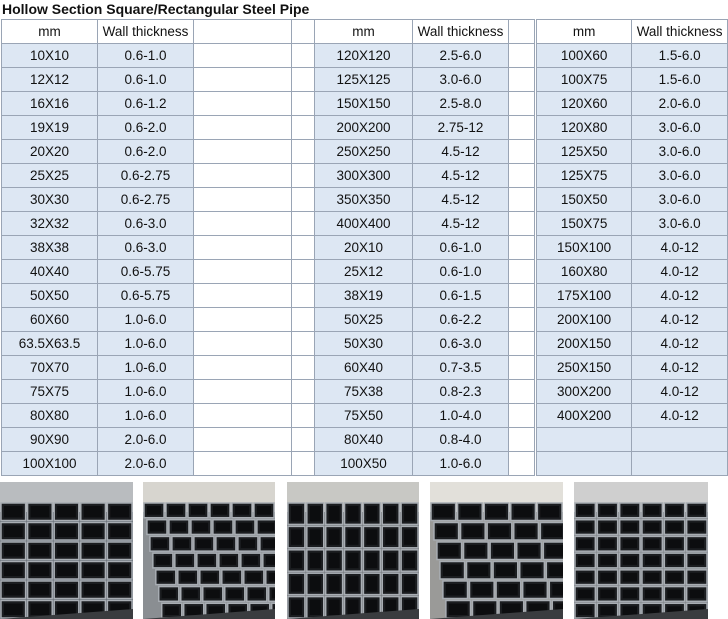 Image resolution: width=728 pixels, height=619 pixels. I want to click on size-cell: 60X40, so click(363, 367).